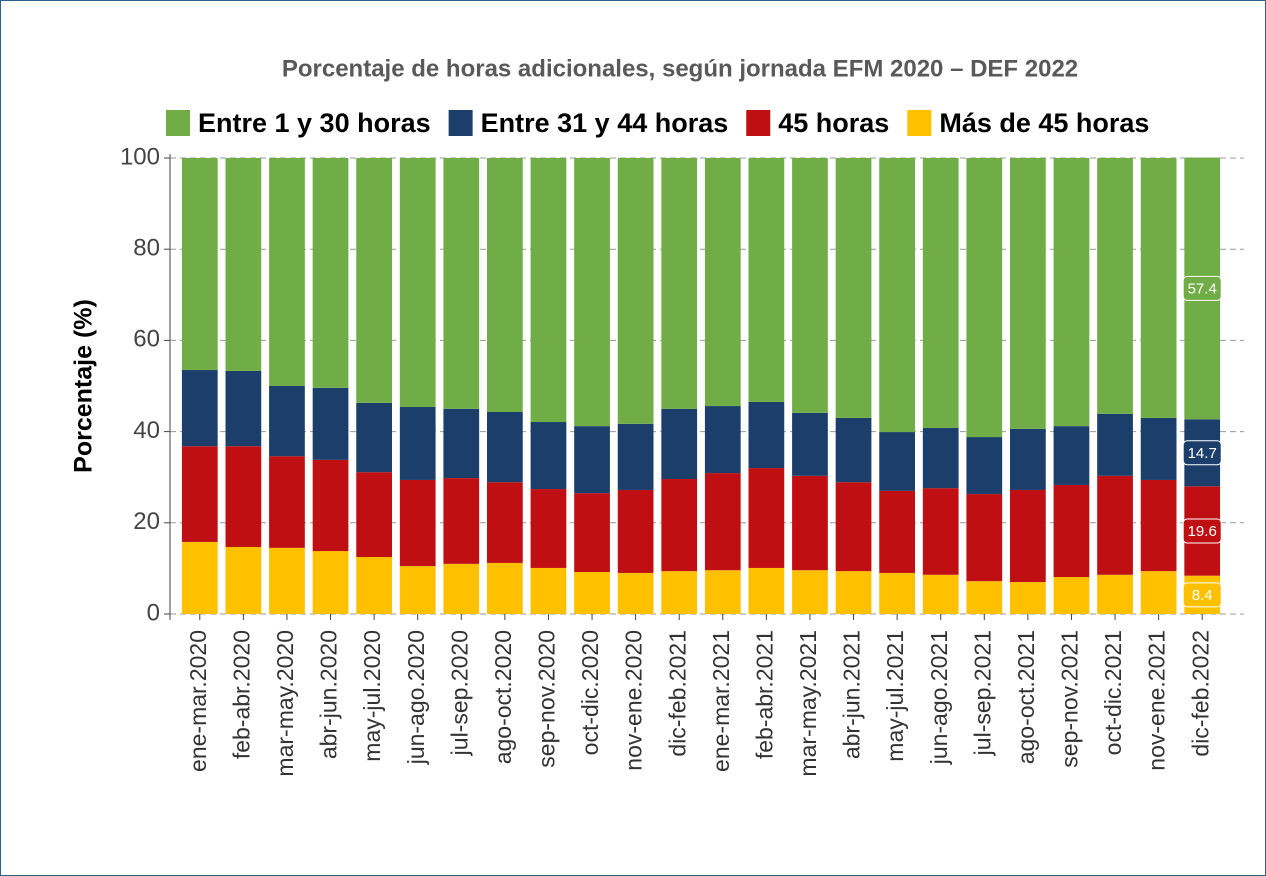 The width and height of the screenshot is (1266, 876). What do you see at coordinates (634, 700) in the screenshot?
I see `x-tick-label: nov-ene.2020` at bounding box center [634, 700].